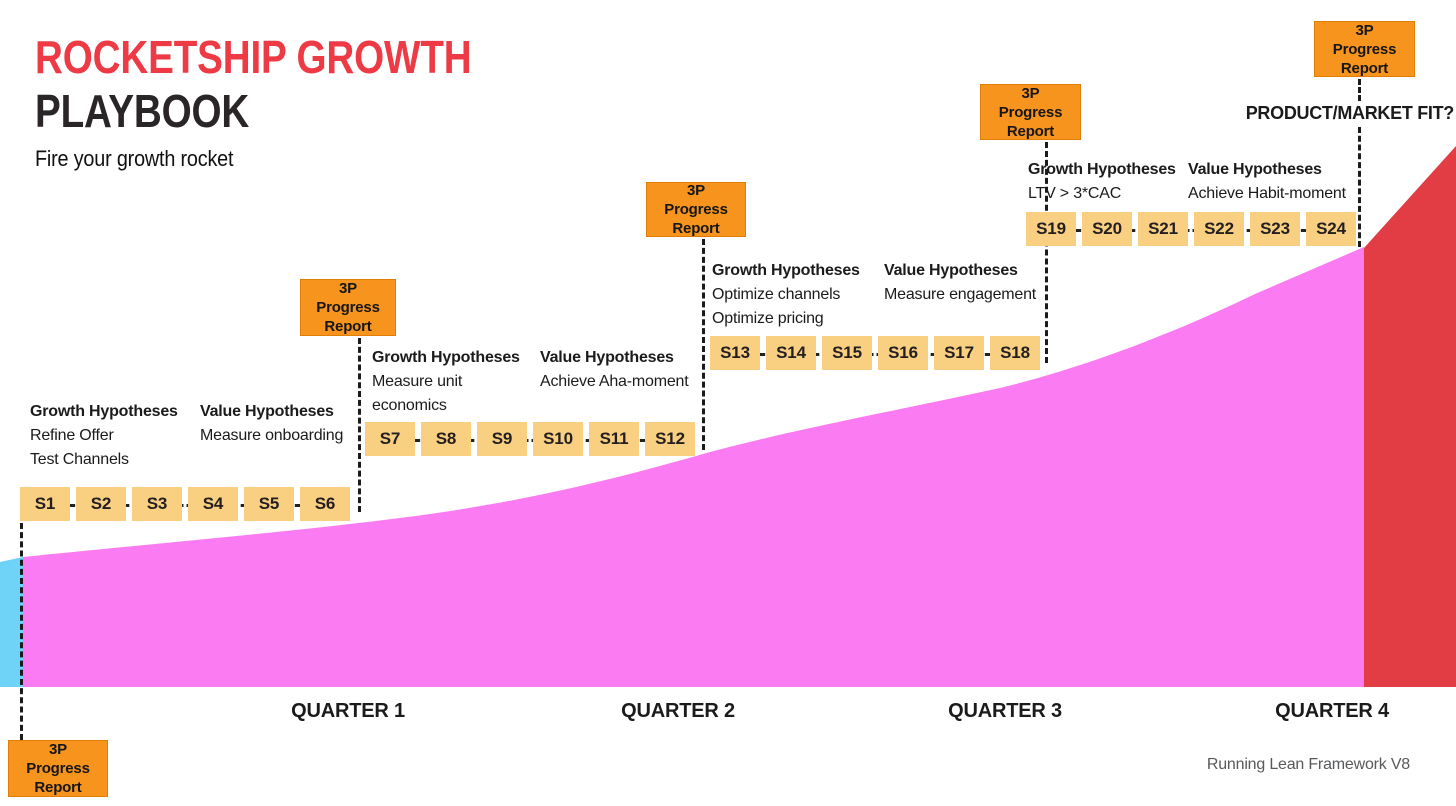  Describe the element at coordinates (142, 111) in the screenshot. I see `page-title-line2: PLAYBOOK` at that location.